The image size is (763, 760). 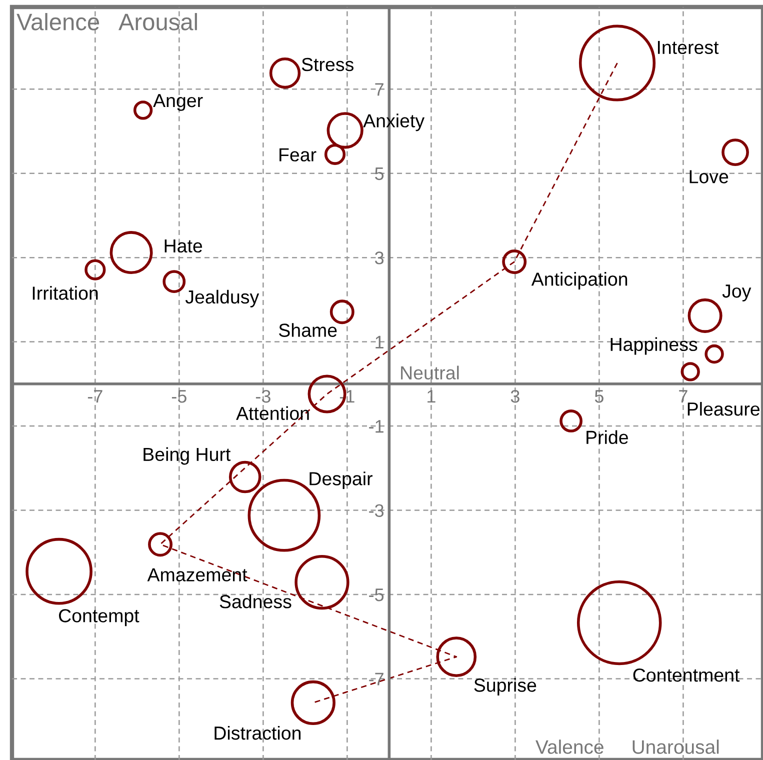 What do you see at coordinates (737, 293) in the screenshot?
I see `series-label: Joy` at bounding box center [737, 293].